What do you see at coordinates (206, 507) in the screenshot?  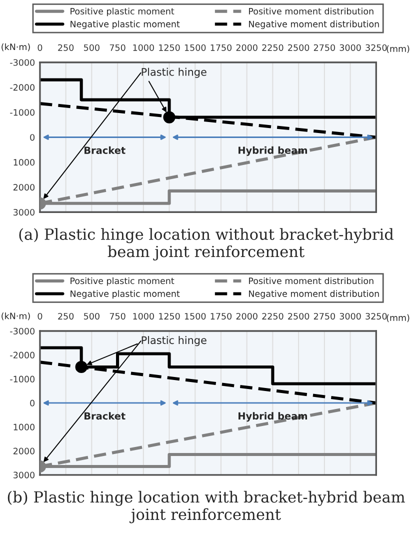 I see `text: (b) Plastic hinge location with bracket-hybrid beam joint reinforcement` at bounding box center [206, 507].